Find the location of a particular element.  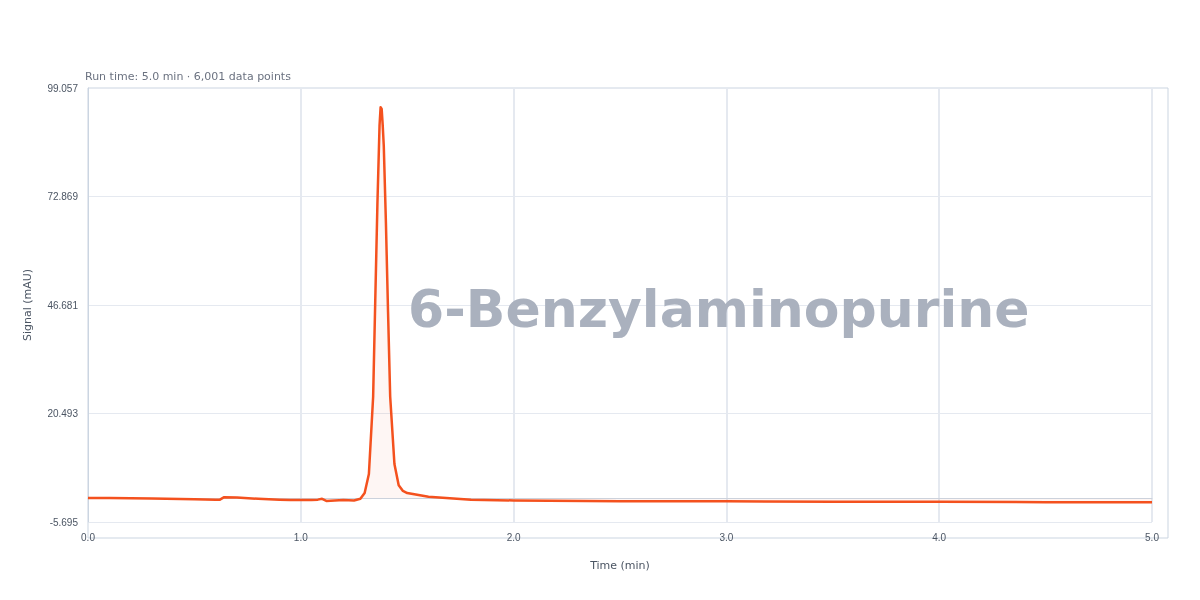

x-tick-label: 2.0 is located at coordinates (513, 537).